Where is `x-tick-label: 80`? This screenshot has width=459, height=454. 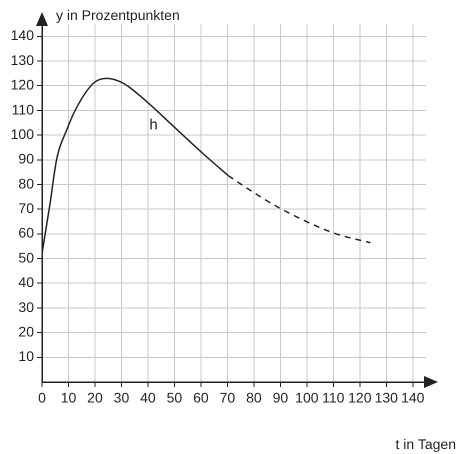 x-tick-label: 80 is located at coordinates (254, 397).